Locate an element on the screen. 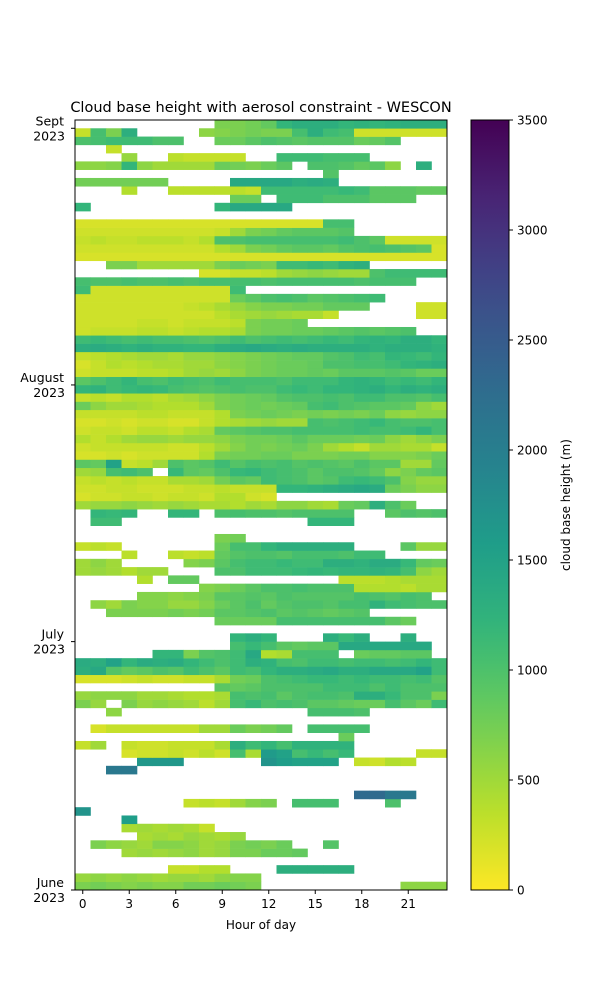 This screenshot has height=1004, width=600. colorbar-tick-label: 0 is located at coordinates (521, 891).